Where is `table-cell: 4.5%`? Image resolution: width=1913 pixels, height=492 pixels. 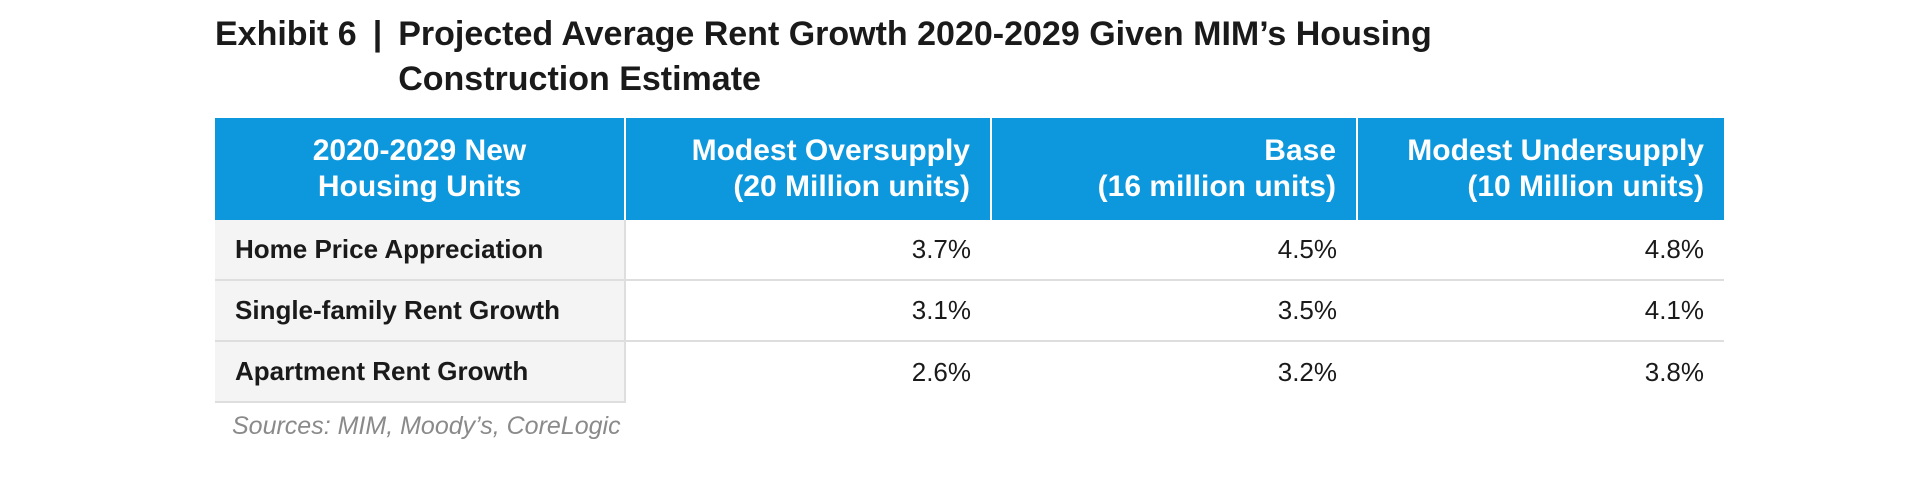 table-cell: 4.5% is located at coordinates (1174, 250).